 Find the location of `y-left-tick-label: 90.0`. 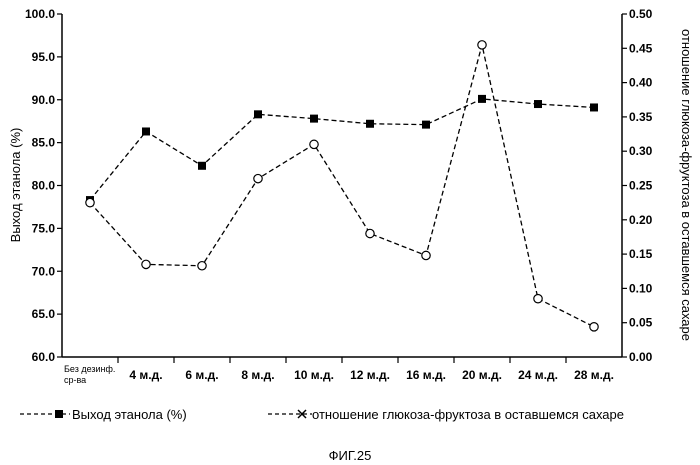

y-left-tick-label: 90.0 is located at coordinates (44, 100).